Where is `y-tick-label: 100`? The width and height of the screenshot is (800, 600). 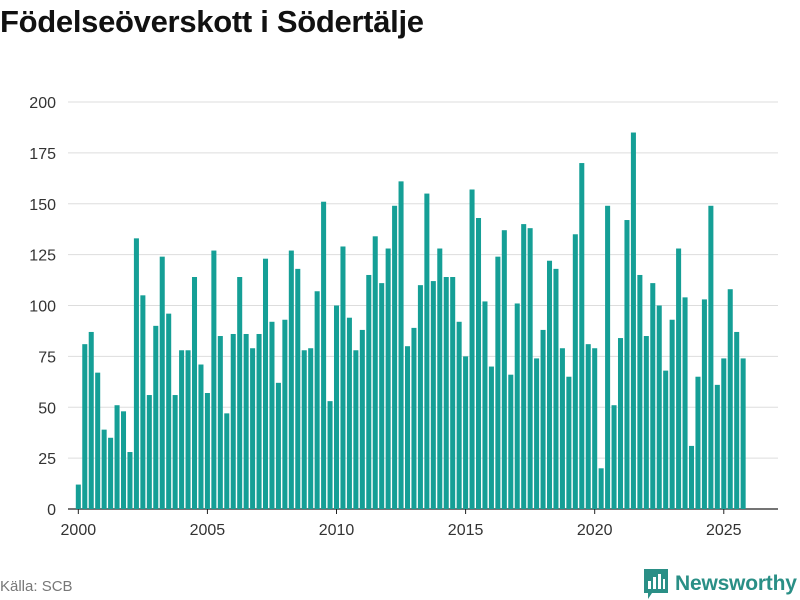 y-tick-label: 100 is located at coordinates (42, 307).